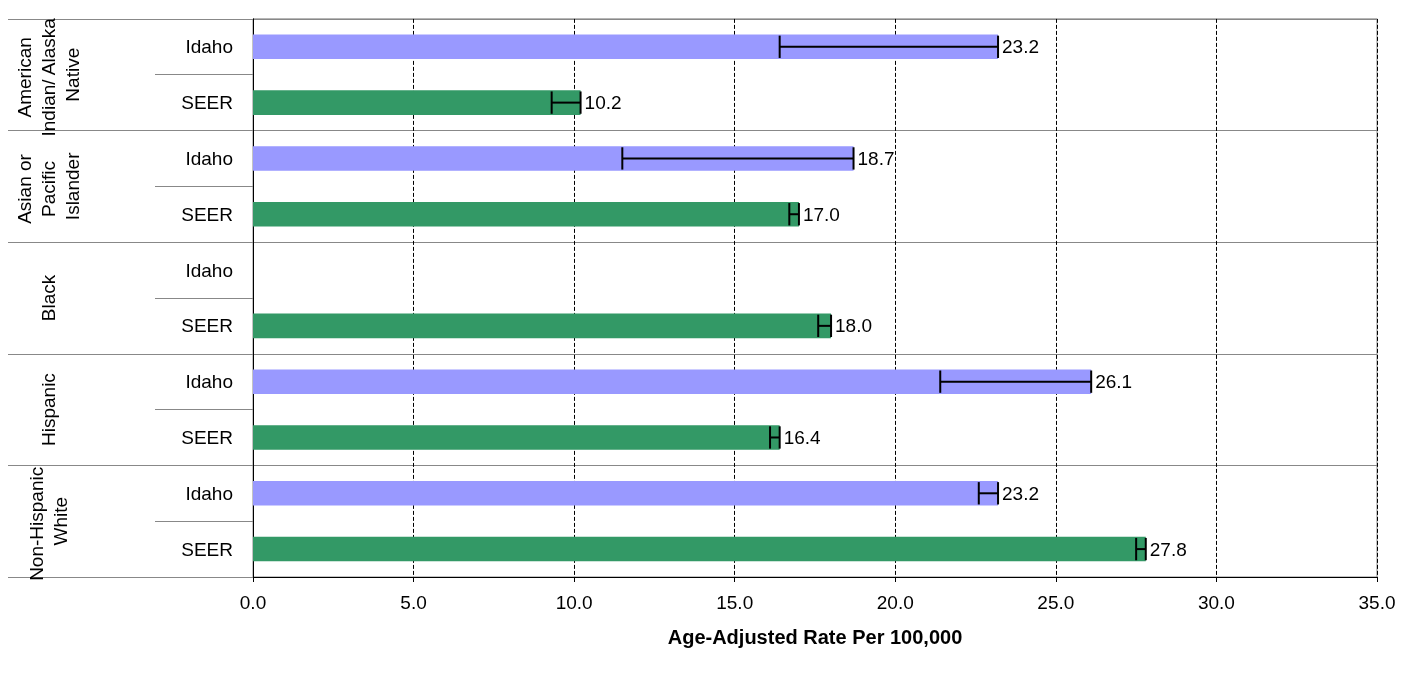  What do you see at coordinates (253, 602) in the screenshot?
I see `x-tick-label: 0.0` at bounding box center [253, 602].